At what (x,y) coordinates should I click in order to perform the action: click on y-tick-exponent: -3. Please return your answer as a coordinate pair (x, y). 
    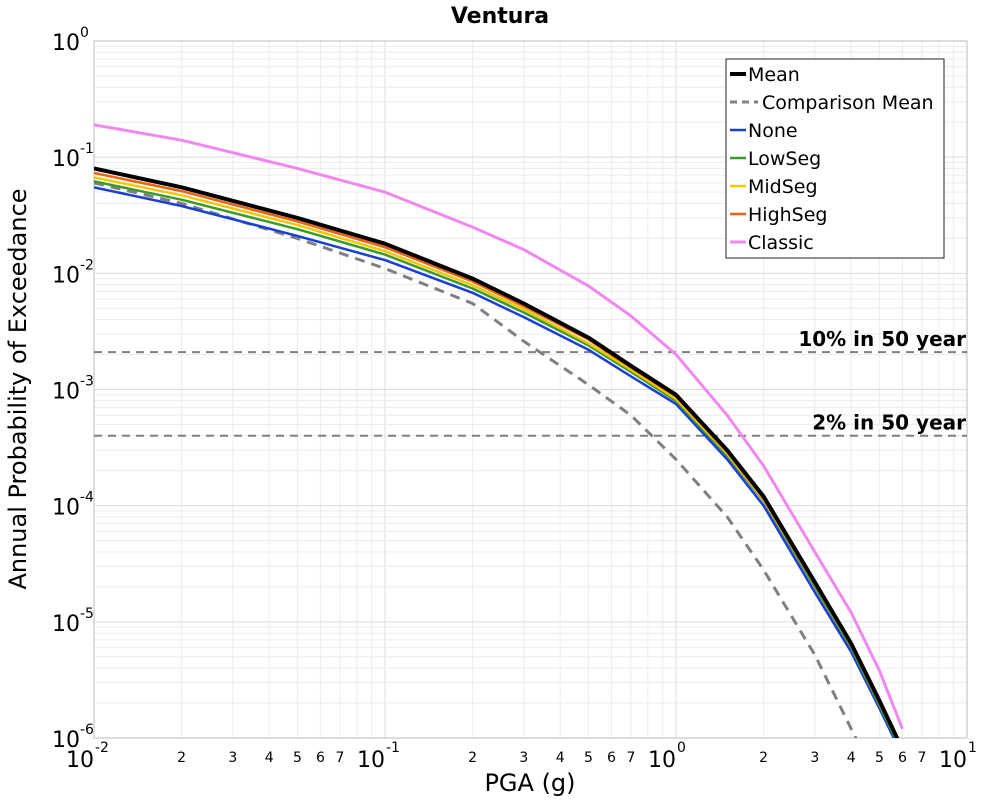
    Looking at the image, I should click on (87, 382).